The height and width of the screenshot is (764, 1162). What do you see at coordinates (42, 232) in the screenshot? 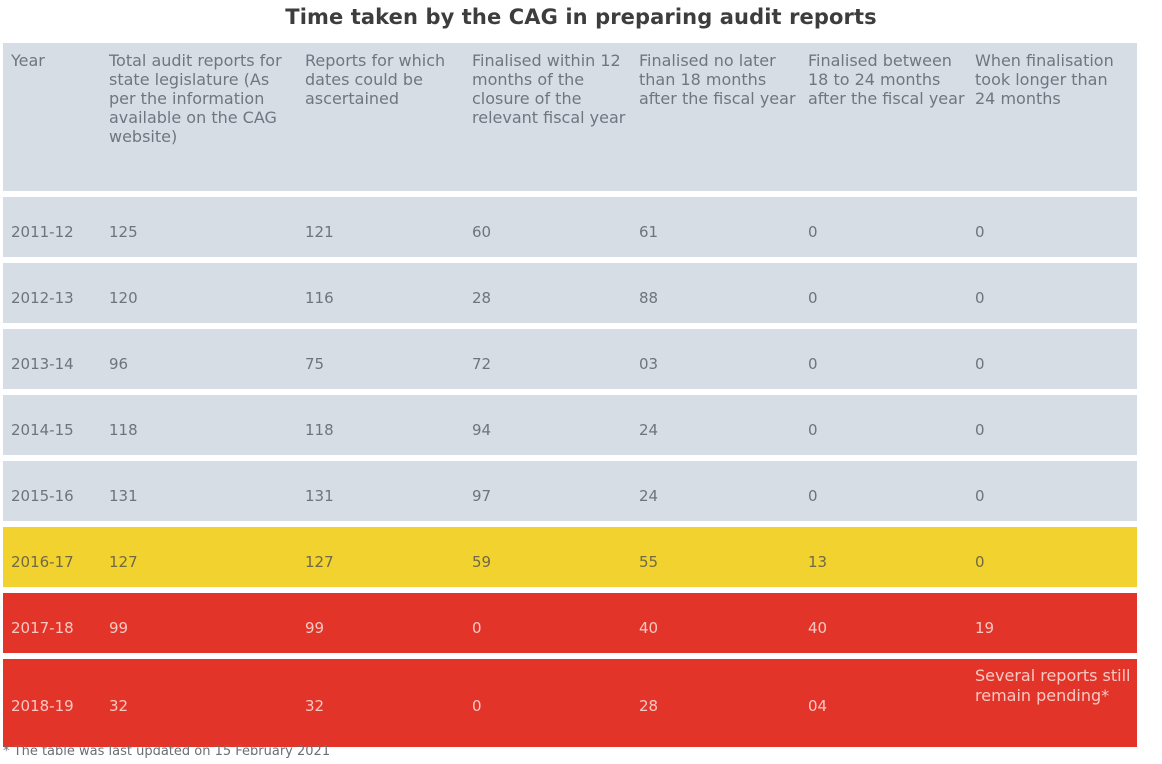
I see `cell-year: 2011-12` at bounding box center [42, 232].